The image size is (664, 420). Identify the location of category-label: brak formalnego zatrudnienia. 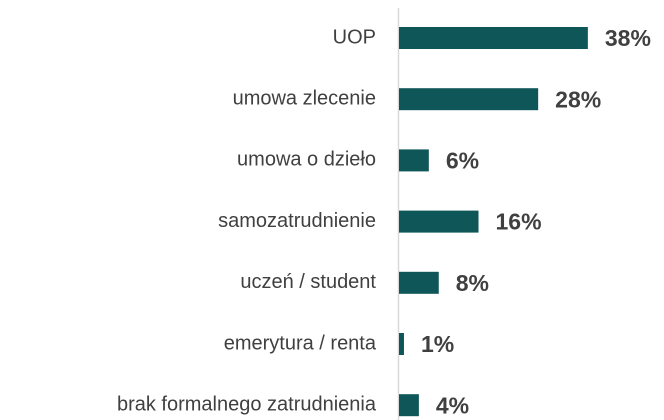
(247, 404).